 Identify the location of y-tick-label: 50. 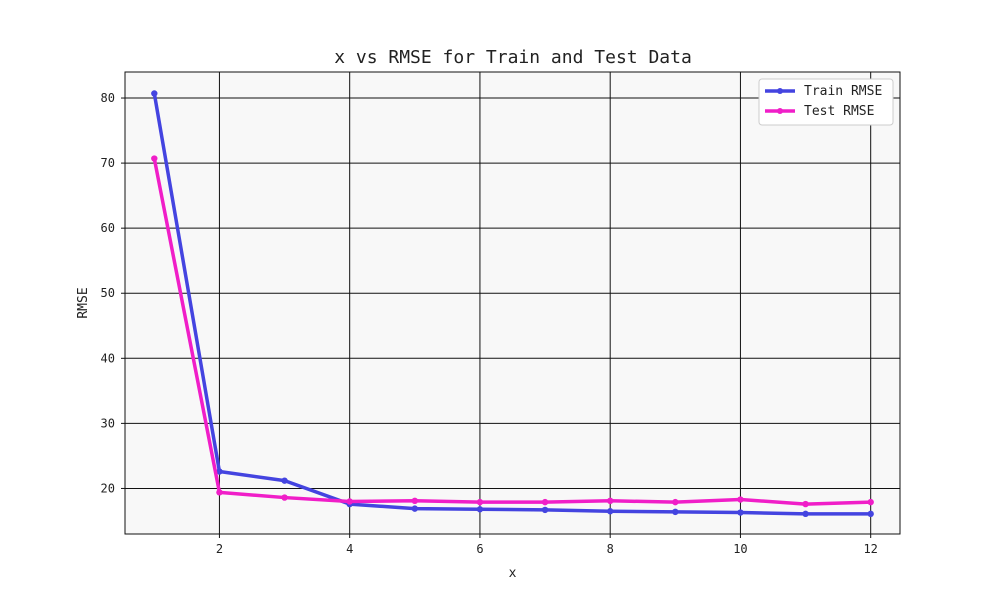
(108, 293).